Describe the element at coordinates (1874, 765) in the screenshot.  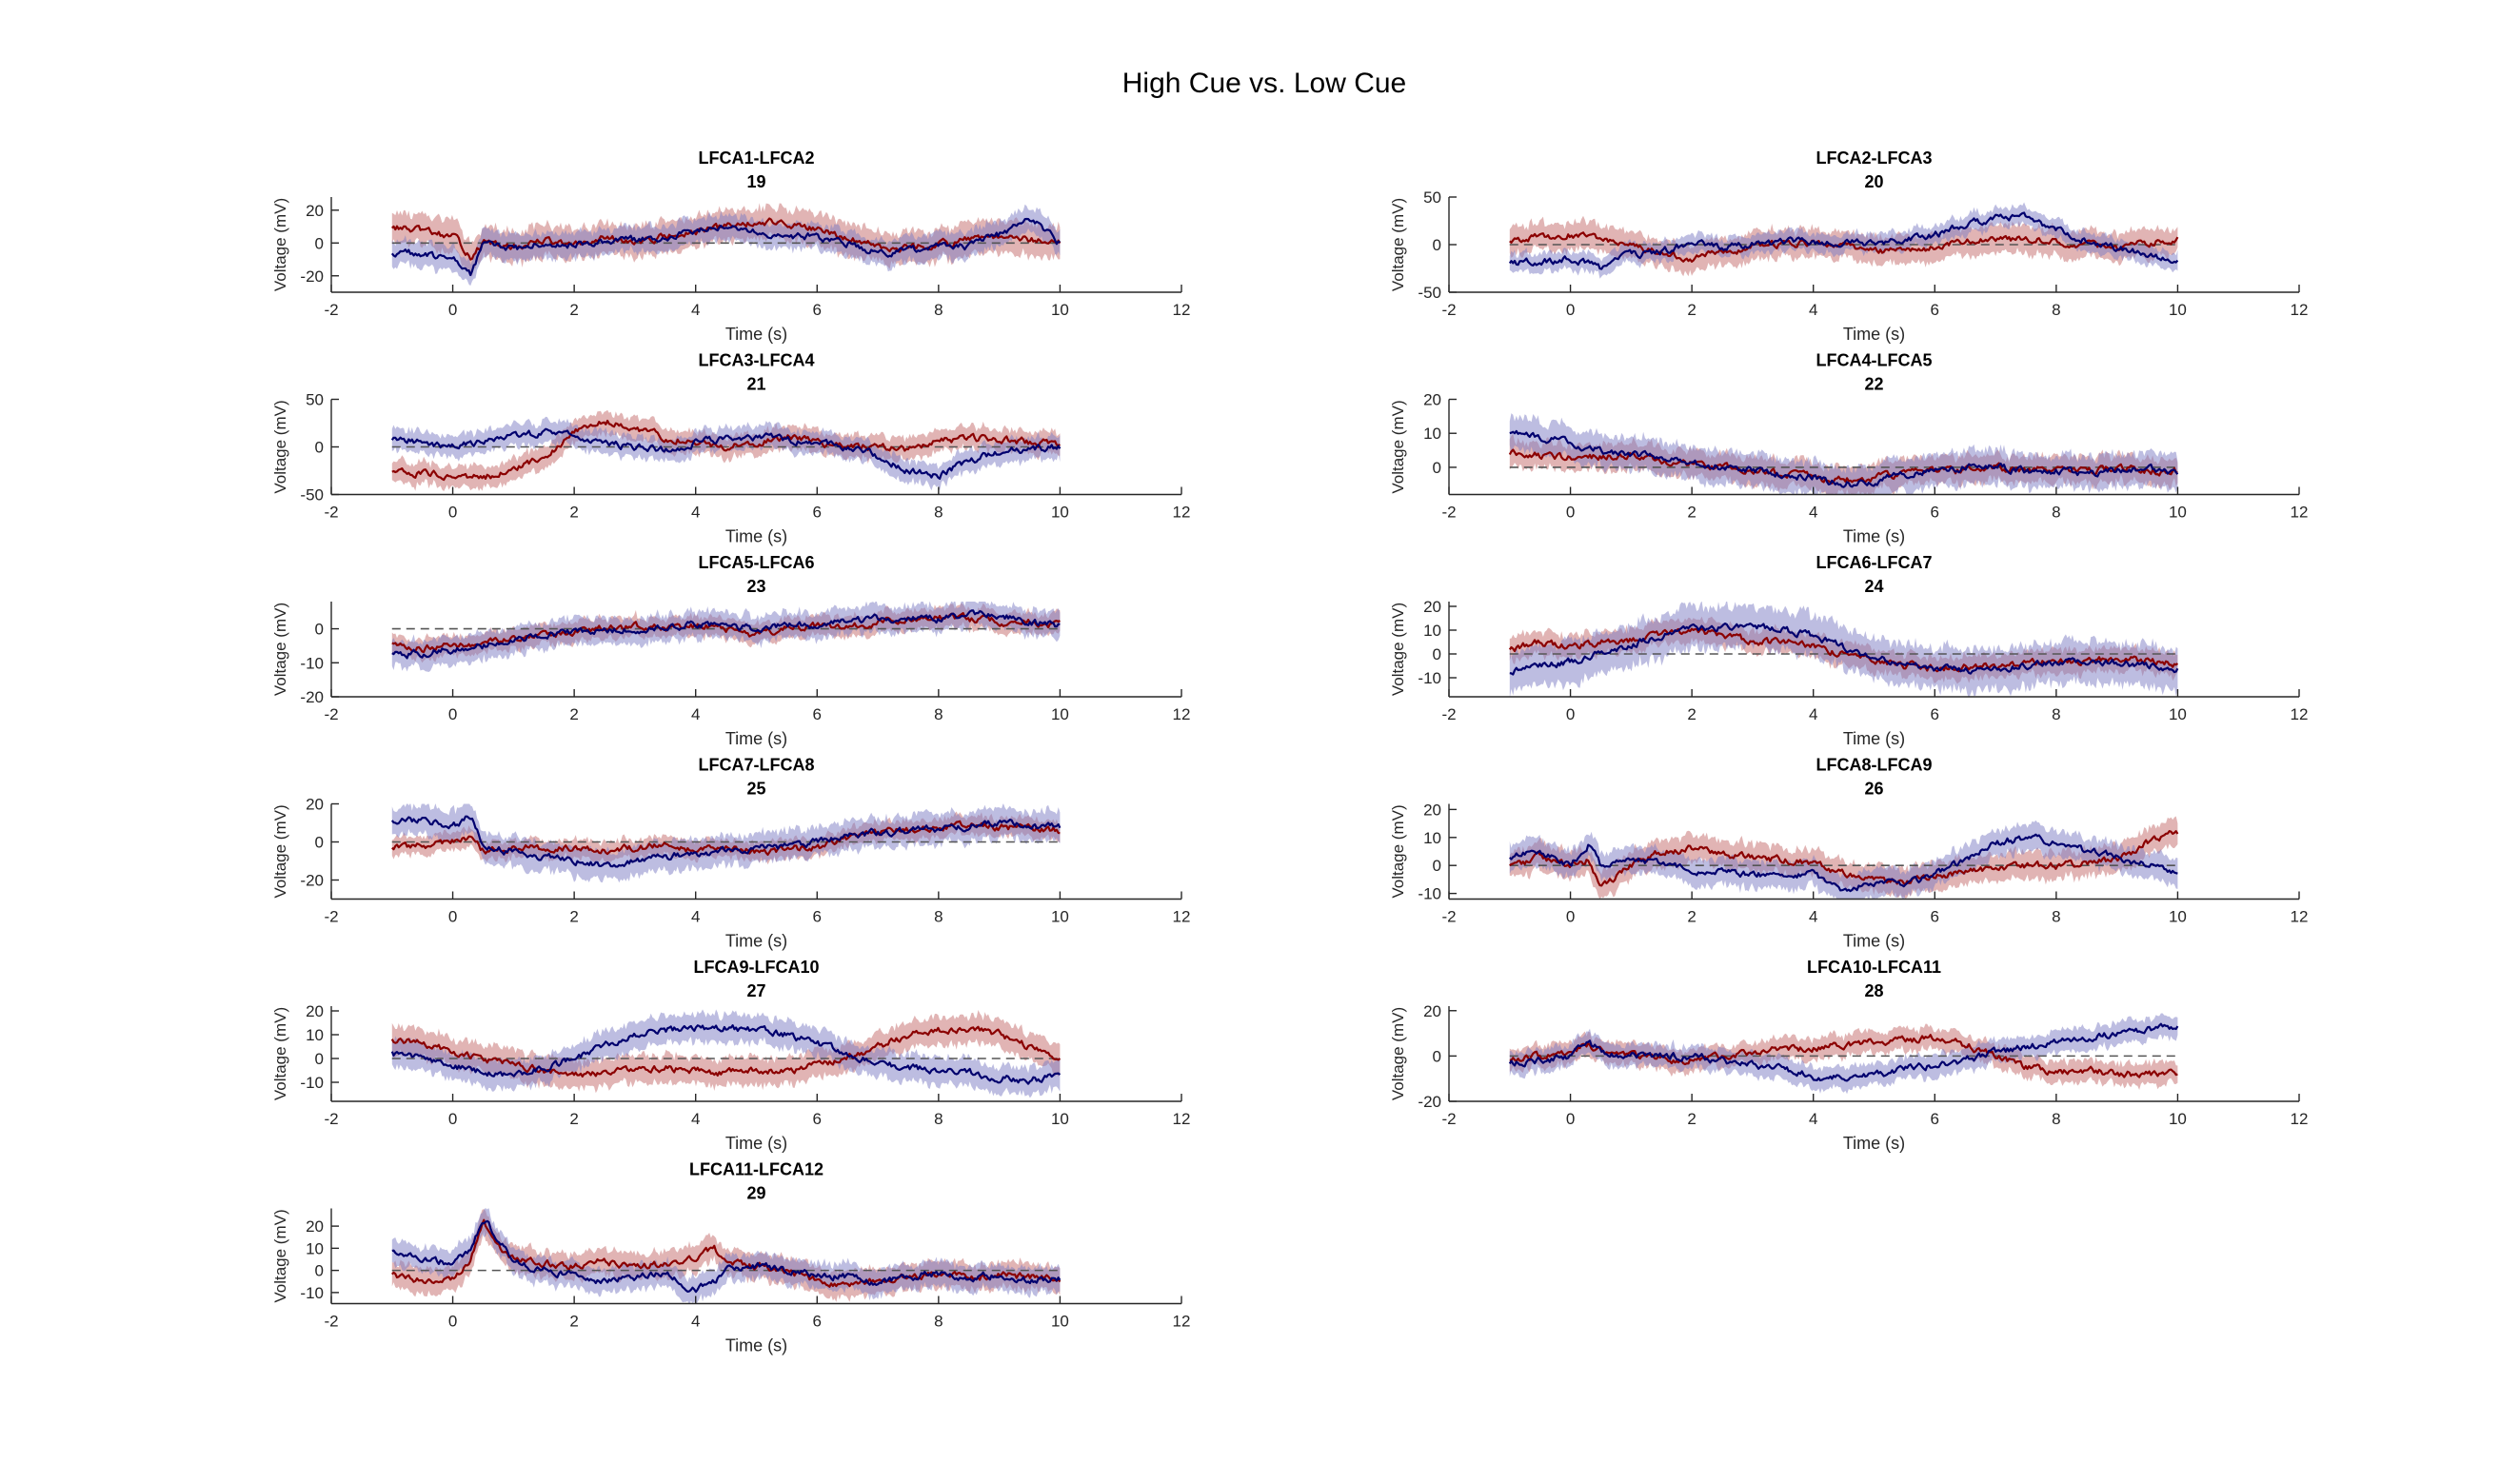
I see `subplot-title: LFCA8-LFCA9` at that location.